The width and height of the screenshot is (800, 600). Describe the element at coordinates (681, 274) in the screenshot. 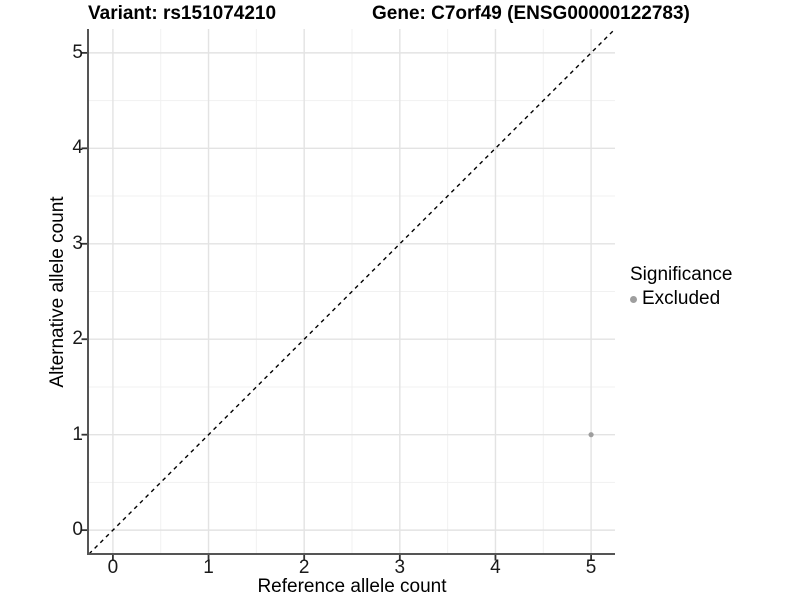

I see `legend-title: Significance` at that location.